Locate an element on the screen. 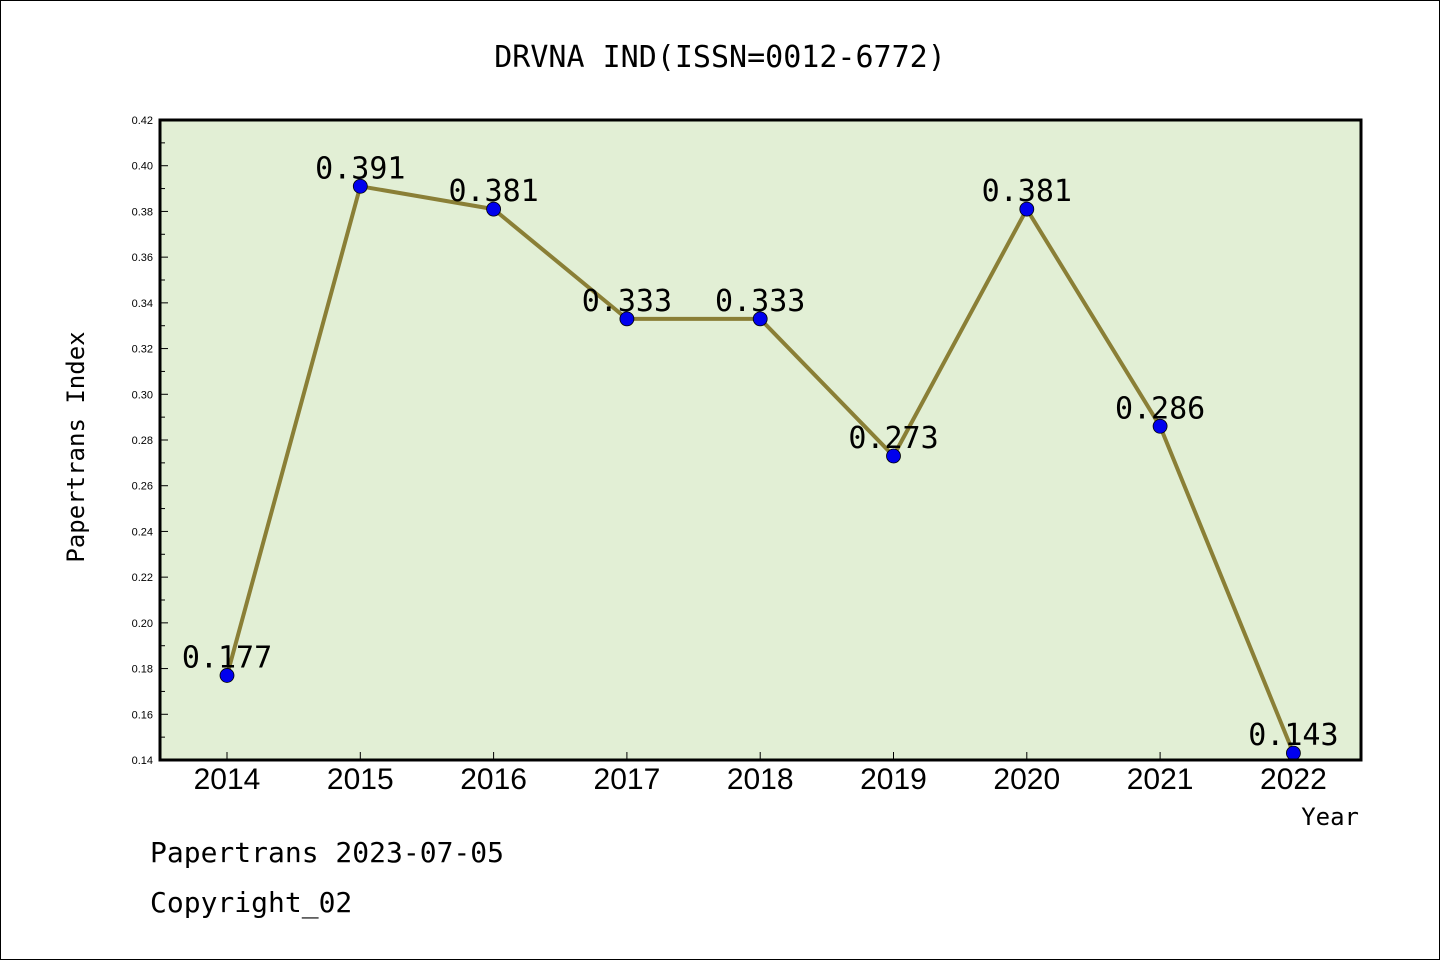 This screenshot has width=1440, height=960. x-tick-label: 2014 is located at coordinates (227, 779).